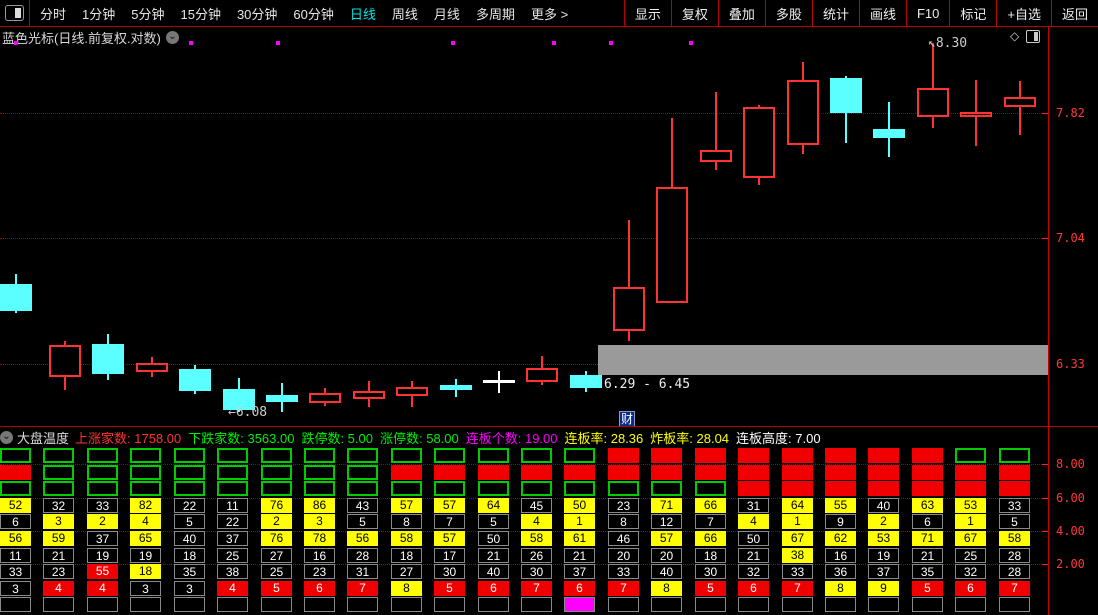  What do you see at coordinates (362, 14) in the screenshot?
I see `period-item: 日线` at bounding box center [362, 14].